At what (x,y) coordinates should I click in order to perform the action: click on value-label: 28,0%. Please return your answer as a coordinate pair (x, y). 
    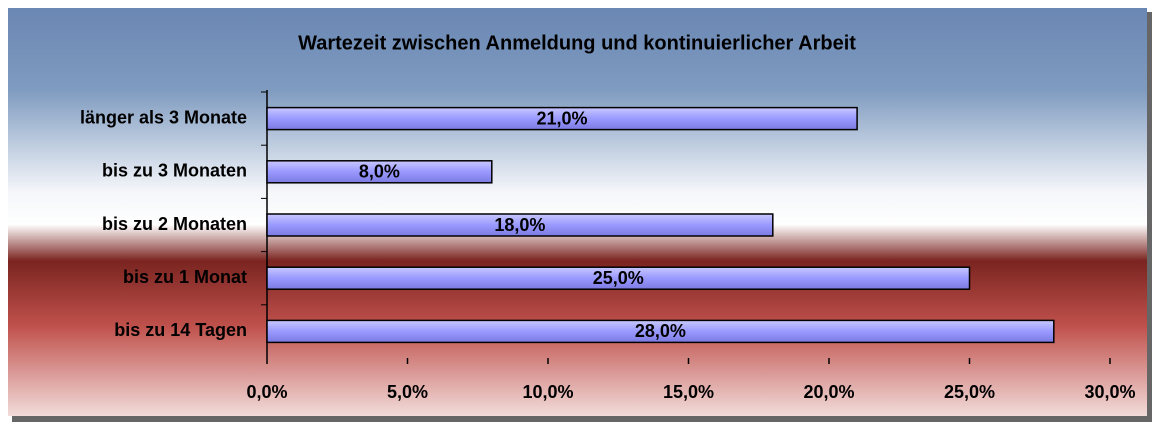
    Looking at the image, I should click on (660, 331).